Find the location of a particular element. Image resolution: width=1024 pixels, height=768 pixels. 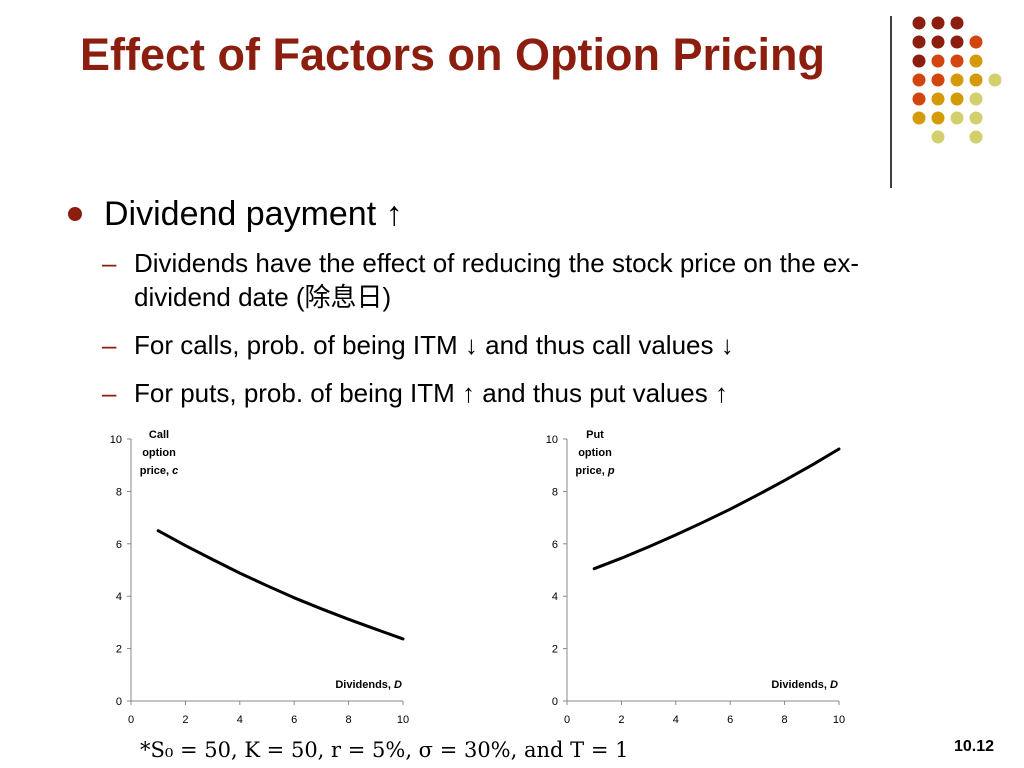

decorative-dot-pattern is located at coordinates (957, 80).